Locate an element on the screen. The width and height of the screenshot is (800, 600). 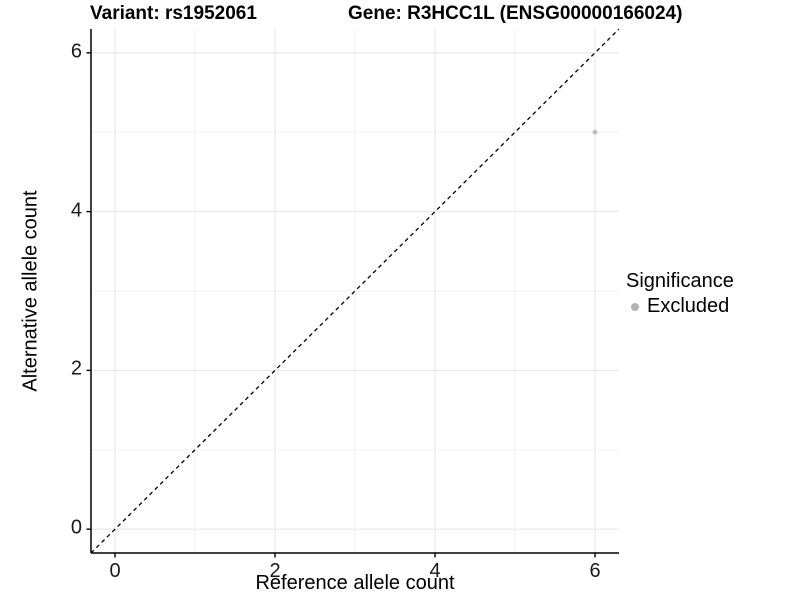
gene-title: Gene: R3HCC1L (ENSG00000166024) is located at coordinates (515, 13).